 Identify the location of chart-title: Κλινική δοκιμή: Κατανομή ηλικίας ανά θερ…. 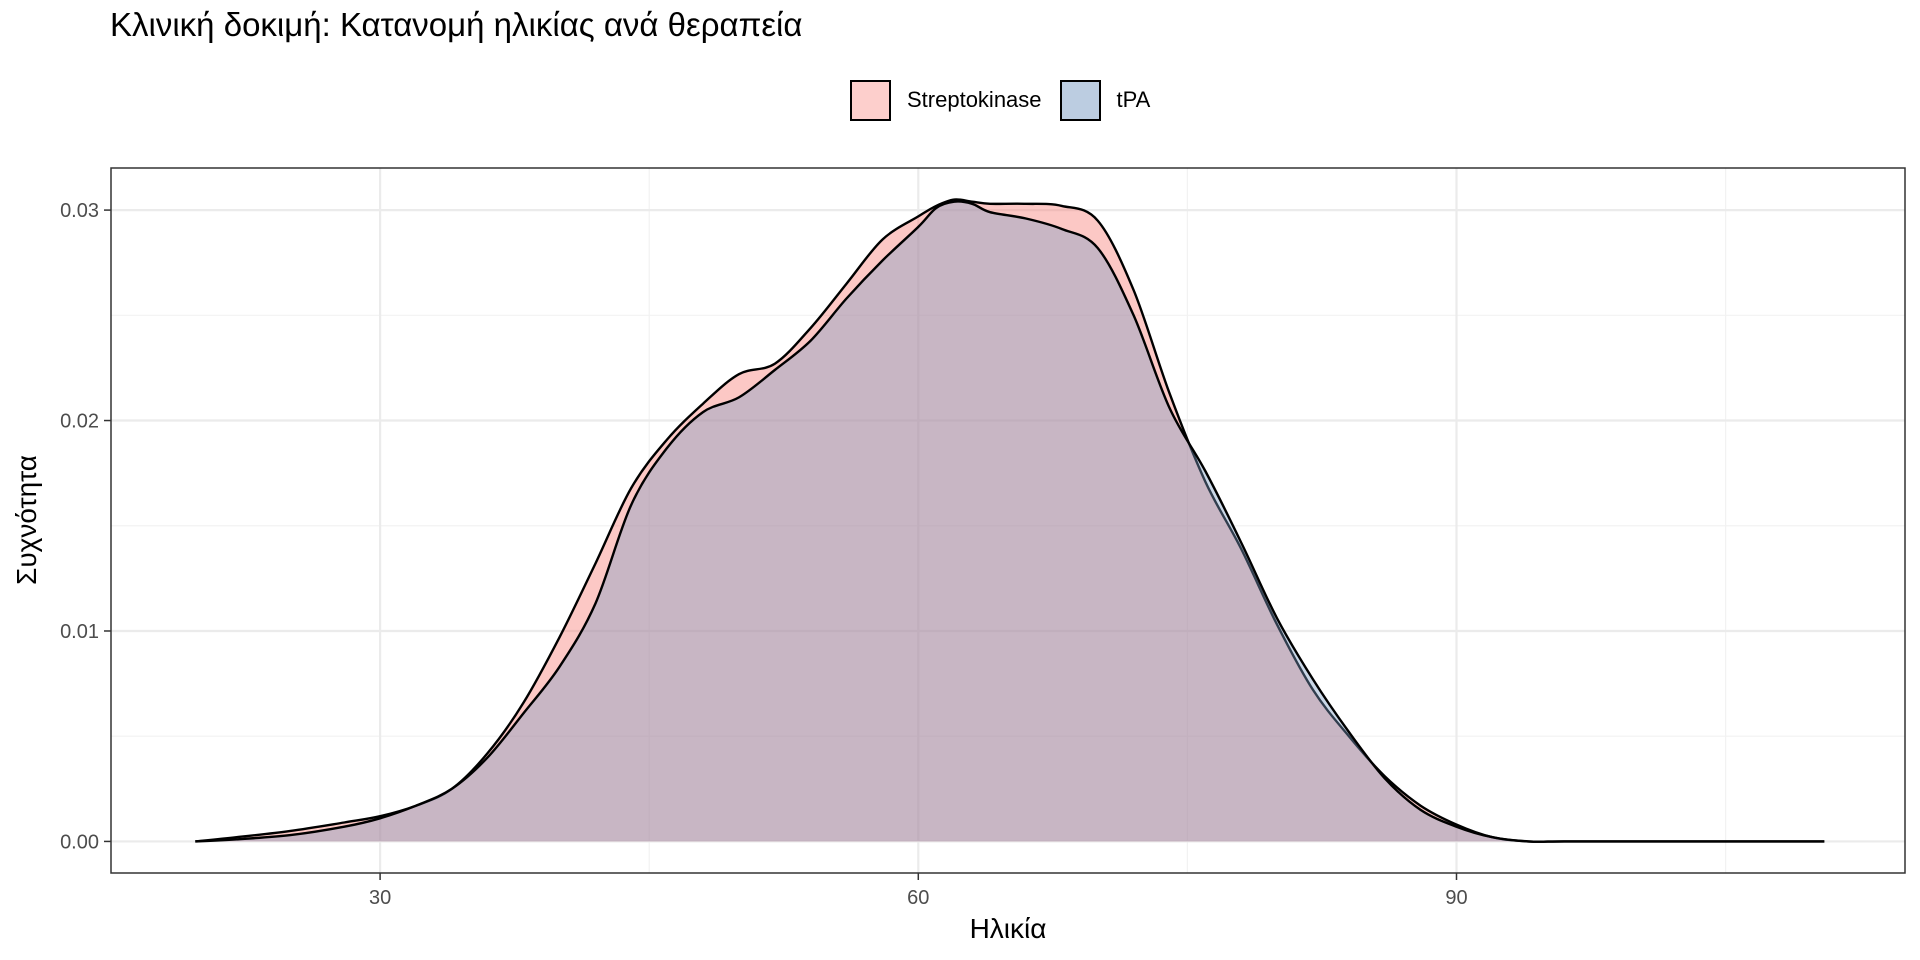
(456, 24).